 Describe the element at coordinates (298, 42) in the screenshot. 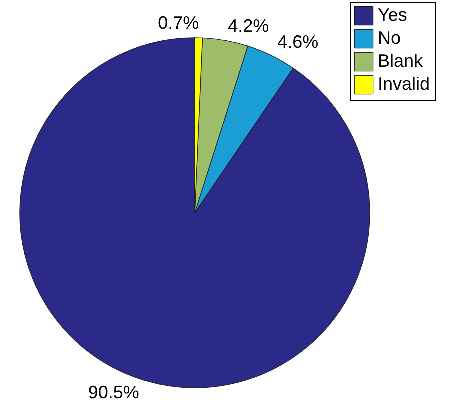

I see `data-label: 4.6%` at that location.